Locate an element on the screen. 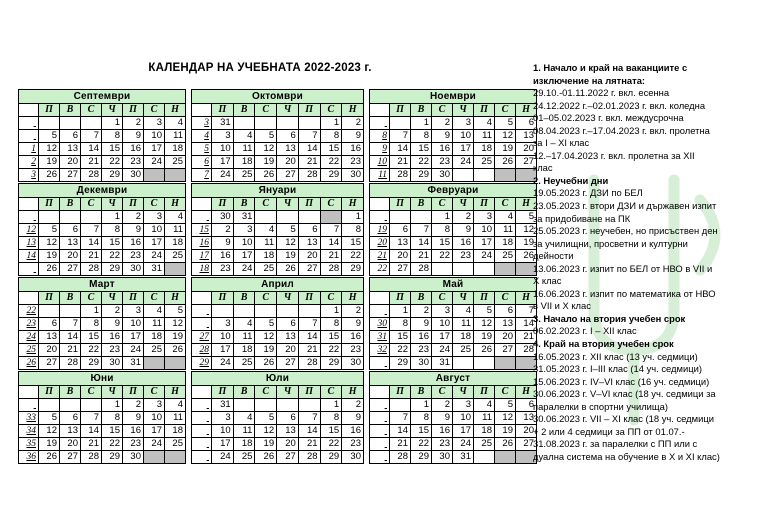 The height and width of the screenshot is (531, 770). note-heading: 1. Начало и край на ваканциите с is located at coordinates (610, 67).